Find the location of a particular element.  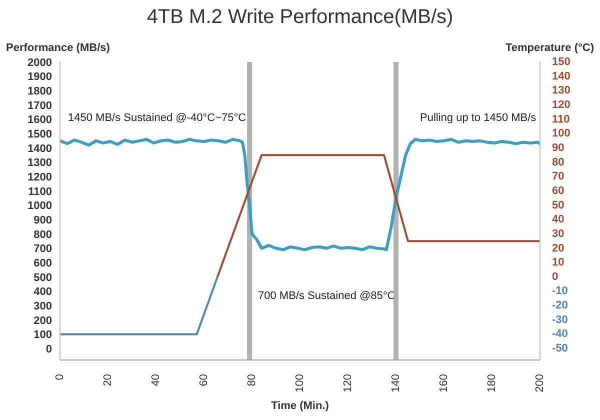

y-tick-label: 1200 is located at coordinates (40, 178).